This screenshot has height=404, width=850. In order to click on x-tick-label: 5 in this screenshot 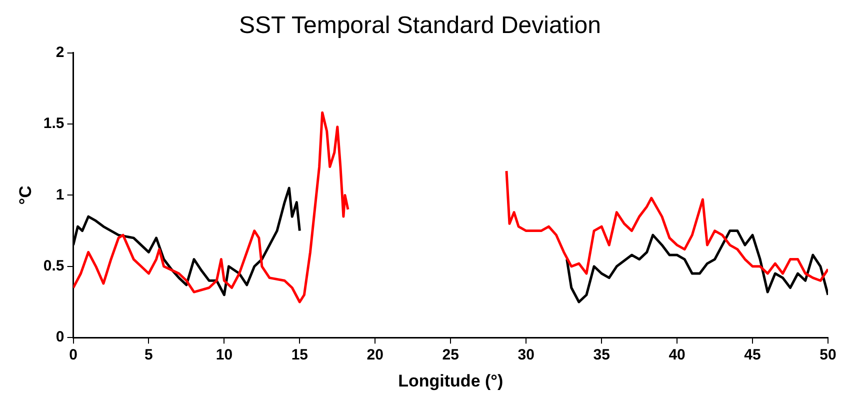, I will do `click(148, 355)`.